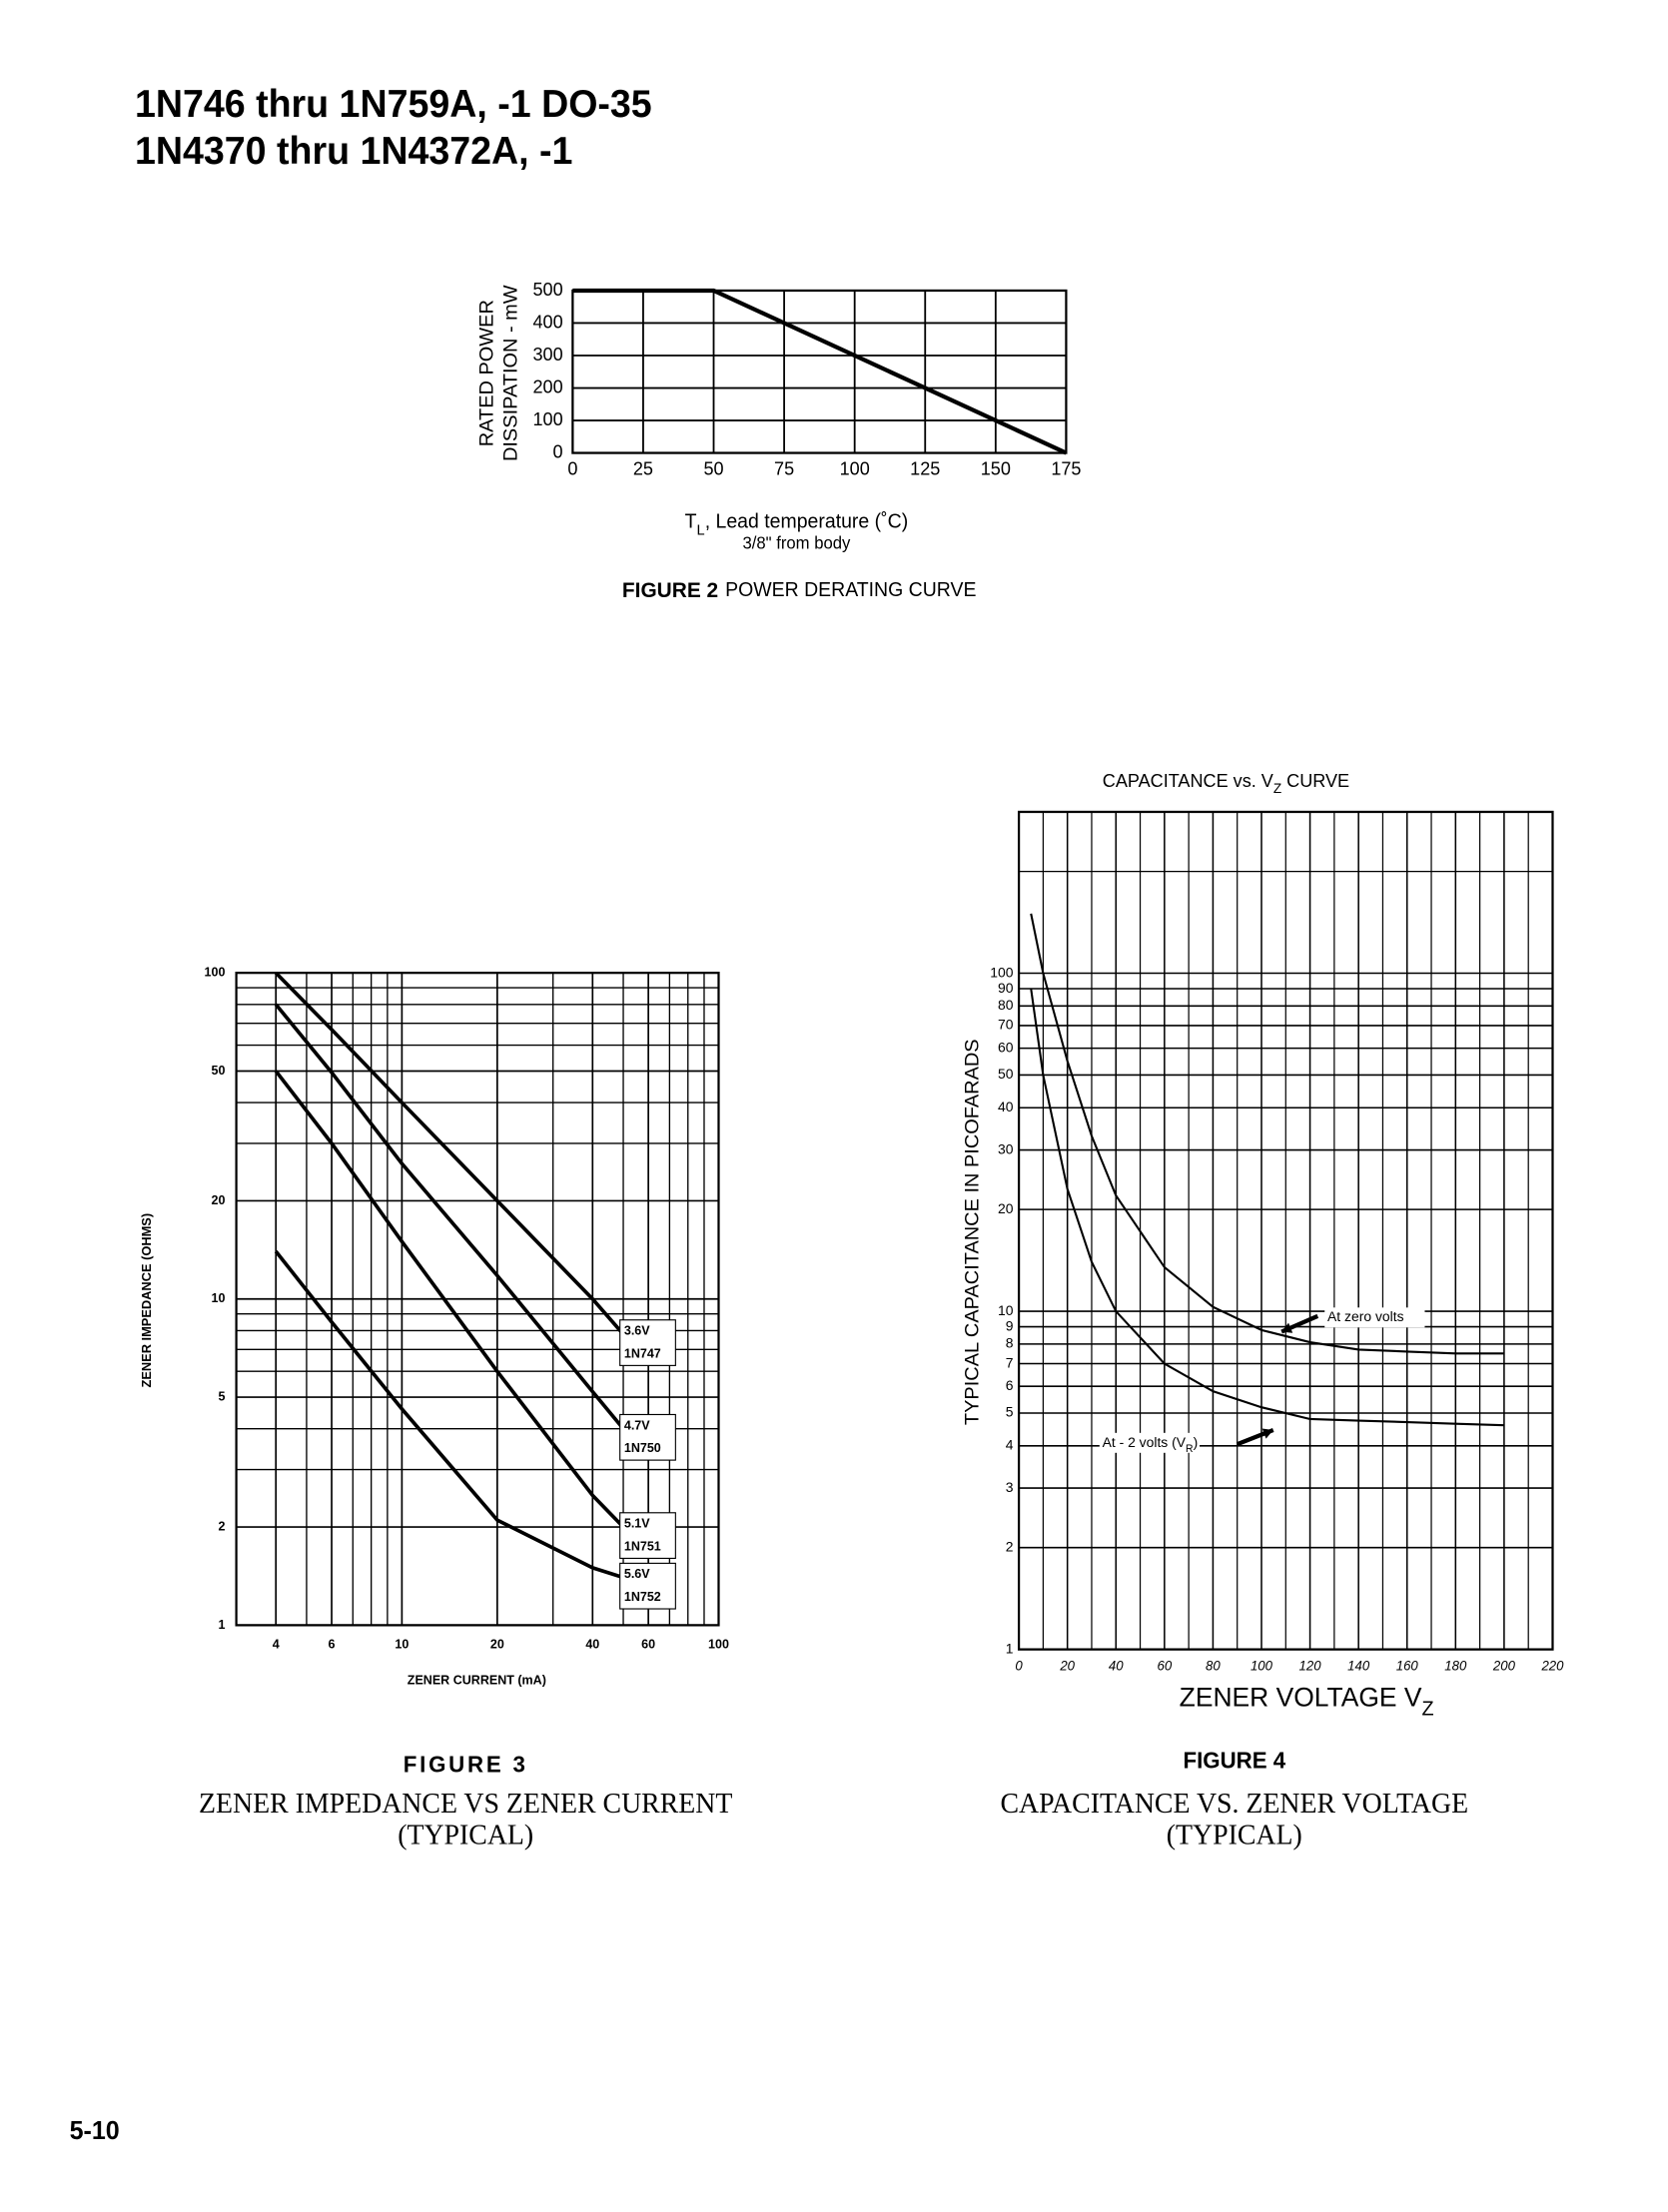  Describe the element at coordinates (1552, 1665) in the screenshot. I see `x-tick-label: 220` at that location.